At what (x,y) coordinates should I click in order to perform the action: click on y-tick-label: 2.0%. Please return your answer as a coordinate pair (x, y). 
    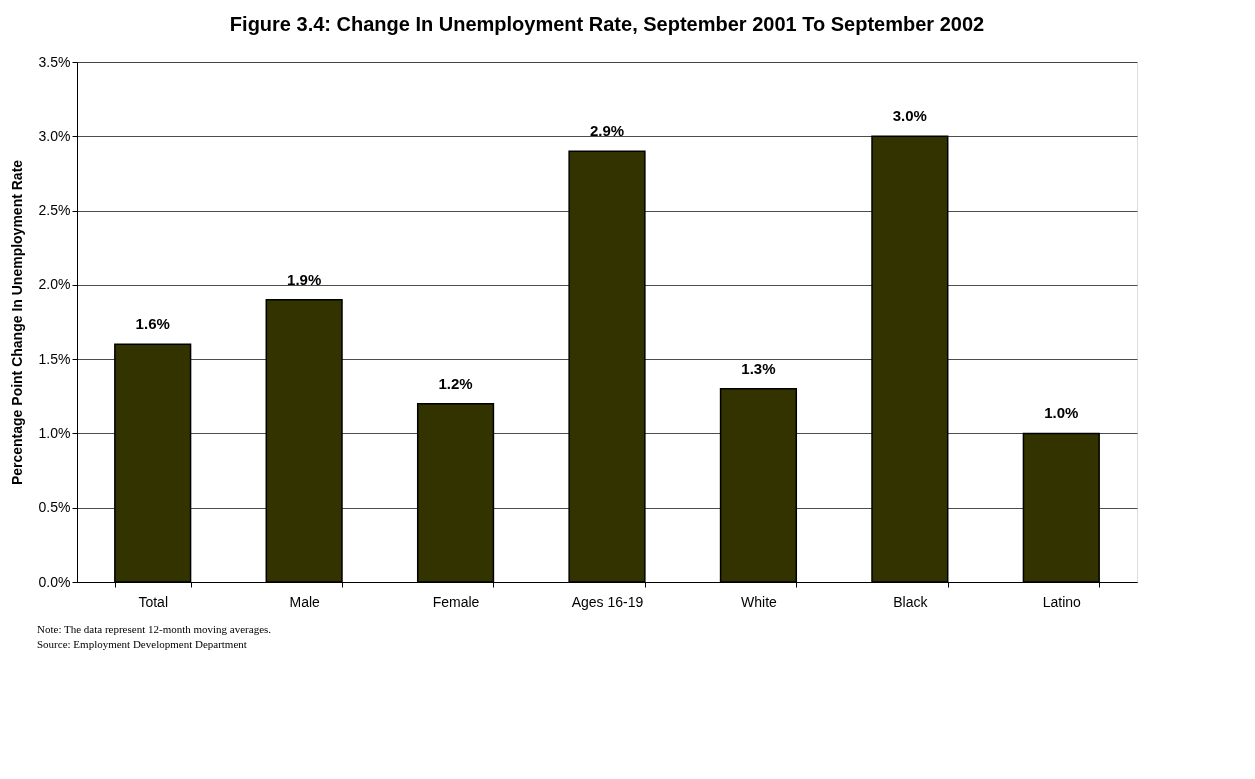
    Looking at the image, I should click on (54, 284).